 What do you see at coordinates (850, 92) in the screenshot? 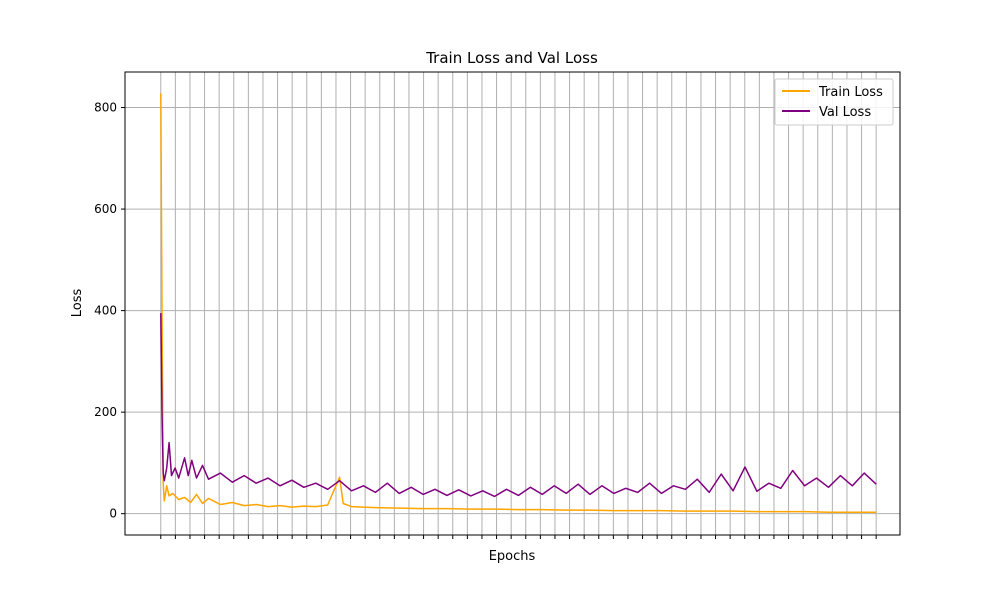
I see `legend-train-loss-label: Train Loss` at bounding box center [850, 92].